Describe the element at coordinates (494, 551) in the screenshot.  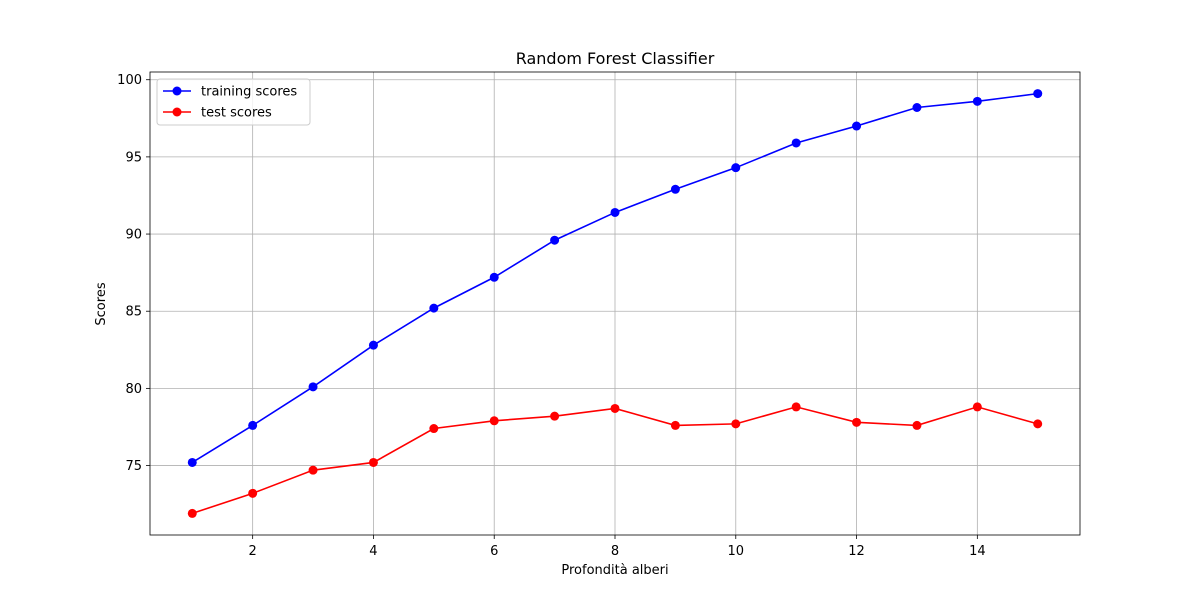
I see `x-tick-label: 6` at that location.